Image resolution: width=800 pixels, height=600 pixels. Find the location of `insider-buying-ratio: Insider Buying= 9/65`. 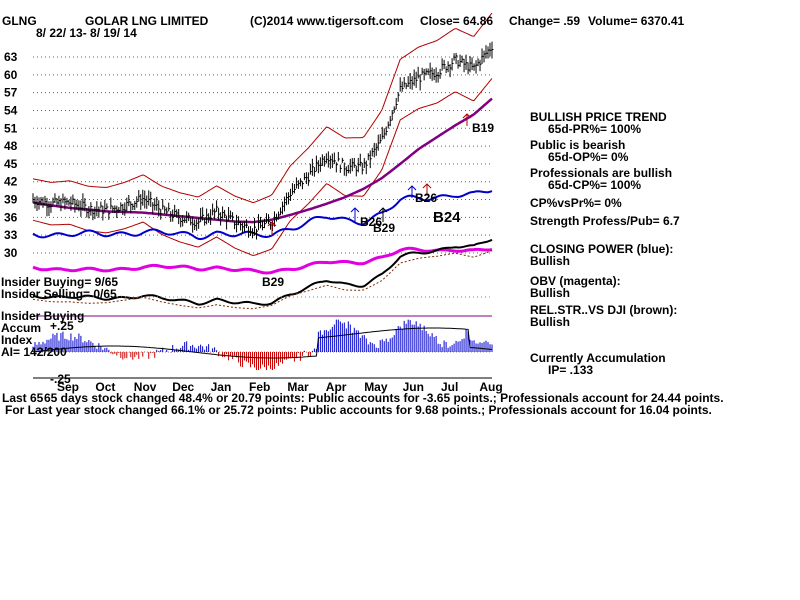

insider-buying-ratio: Insider Buying= 9/65 is located at coordinates (59, 282).